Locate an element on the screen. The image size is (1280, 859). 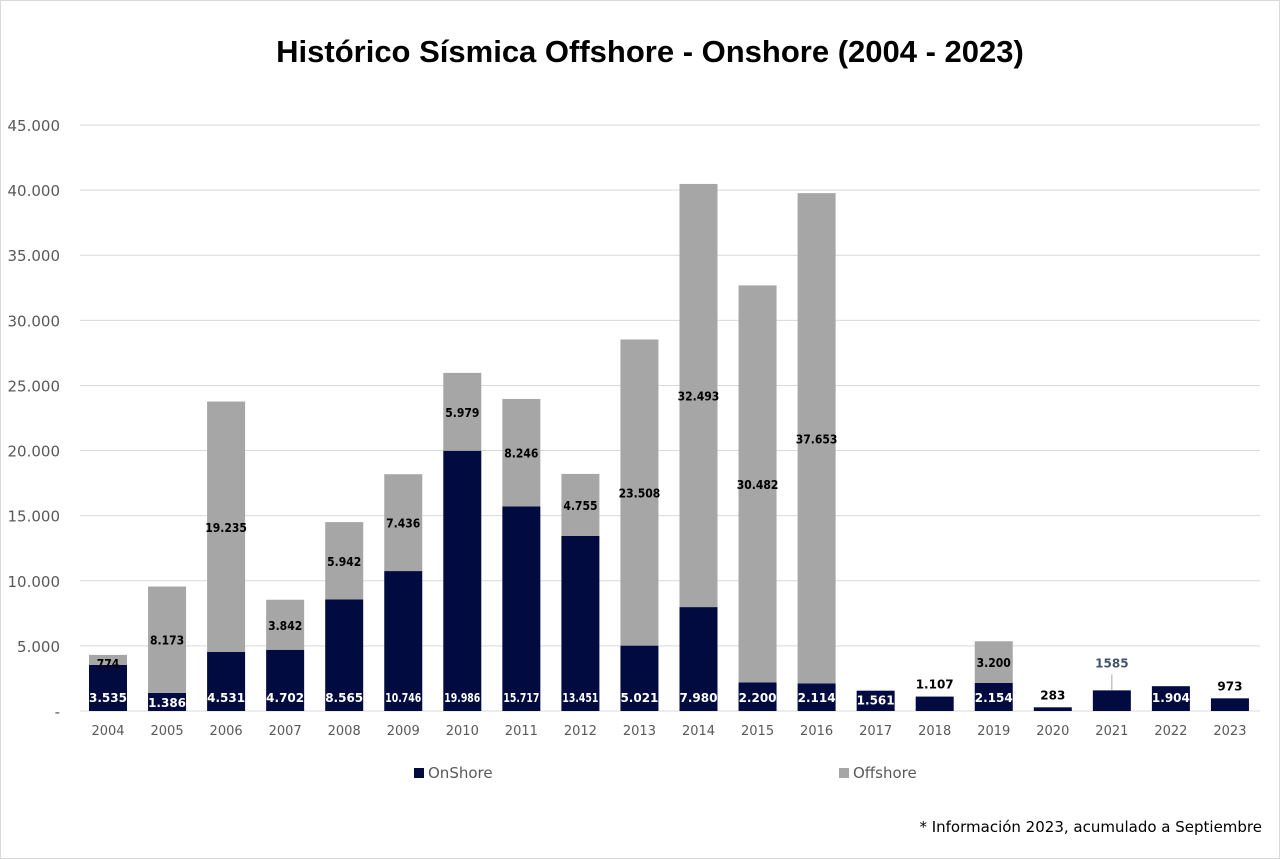
data-label-offshore: 4.755 is located at coordinates (580, 506).